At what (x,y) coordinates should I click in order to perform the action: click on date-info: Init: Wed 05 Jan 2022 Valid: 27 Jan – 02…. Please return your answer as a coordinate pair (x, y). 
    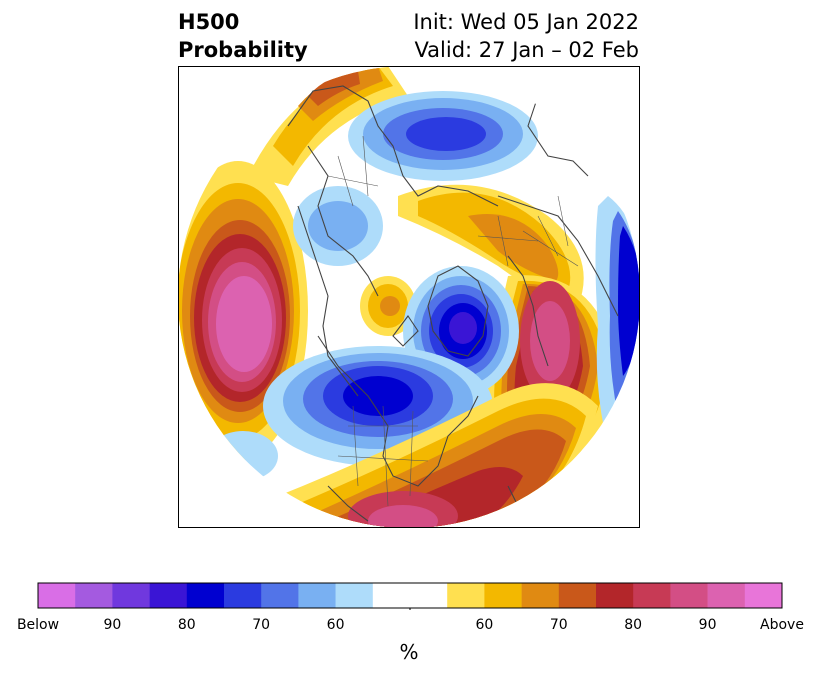
    Looking at the image, I should click on (526, 36).